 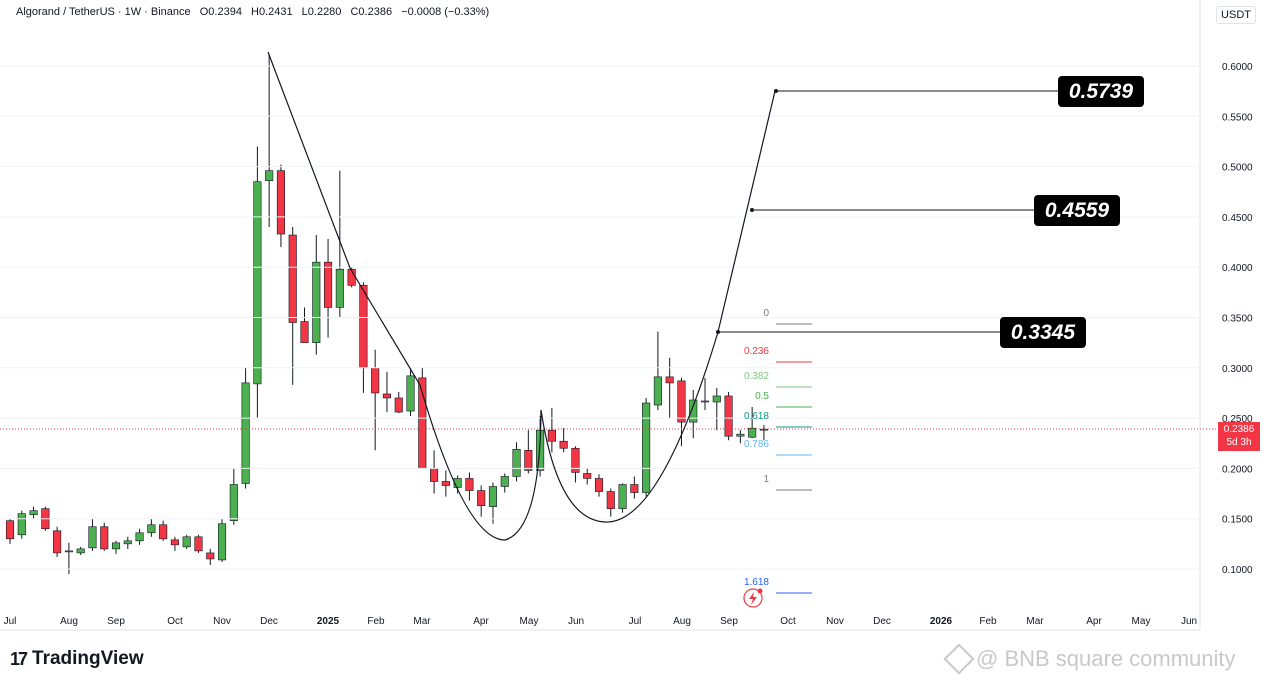 What do you see at coordinates (941, 621) in the screenshot?
I see `x-tick-label: 2026` at bounding box center [941, 621].